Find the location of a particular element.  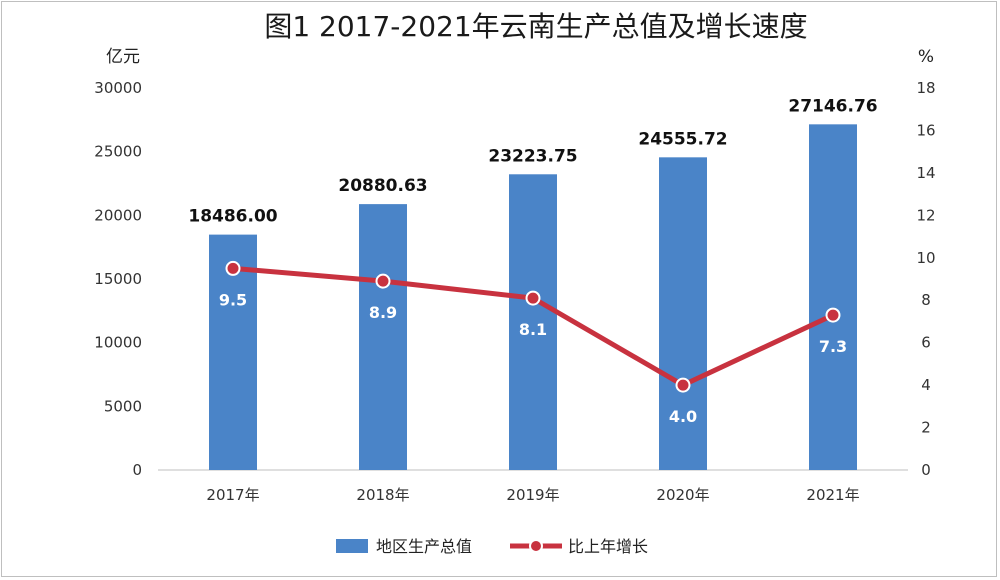

chart-title: 图1 2017-2021年云南生产总值及增长速度 is located at coordinates (535, 26).